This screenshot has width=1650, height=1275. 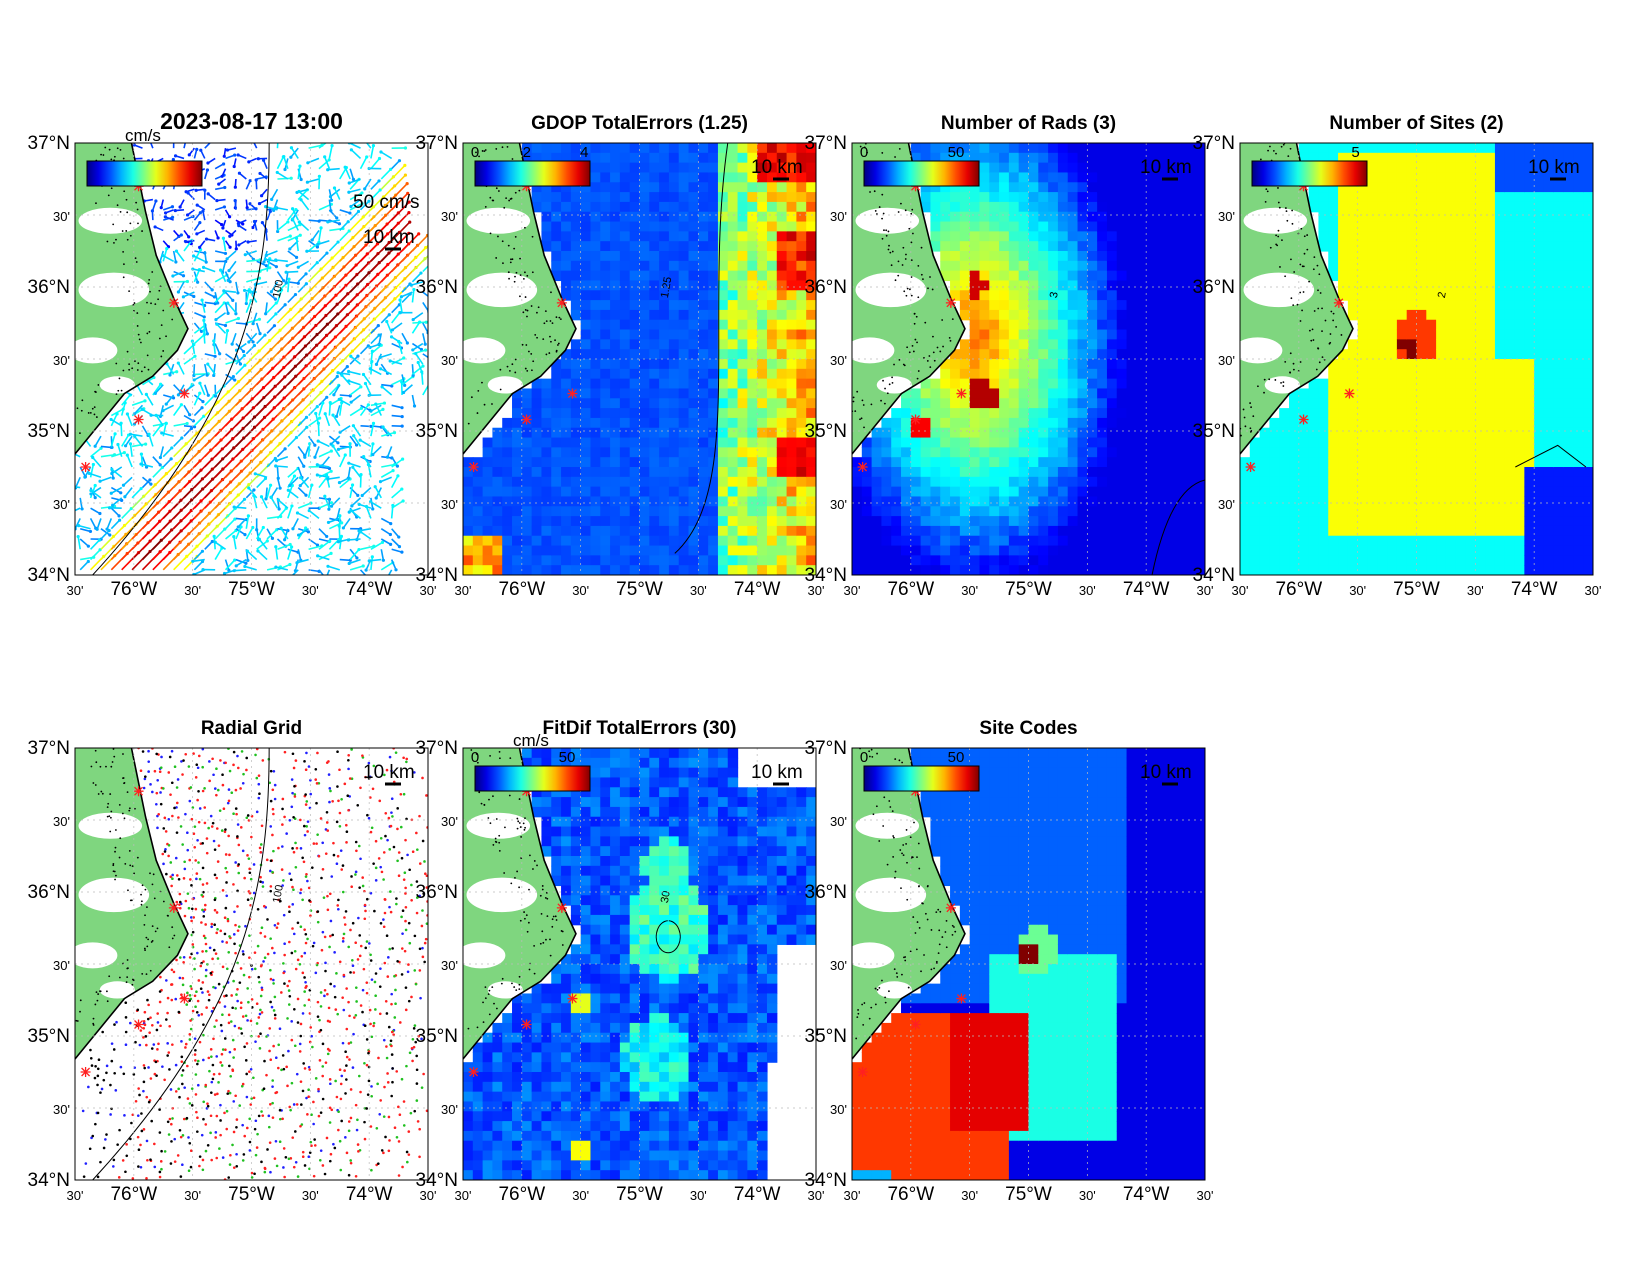 What do you see at coordinates (521, 589) in the screenshot?
I see `lon-tick-label: 76°W` at bounding box center [521, 589].